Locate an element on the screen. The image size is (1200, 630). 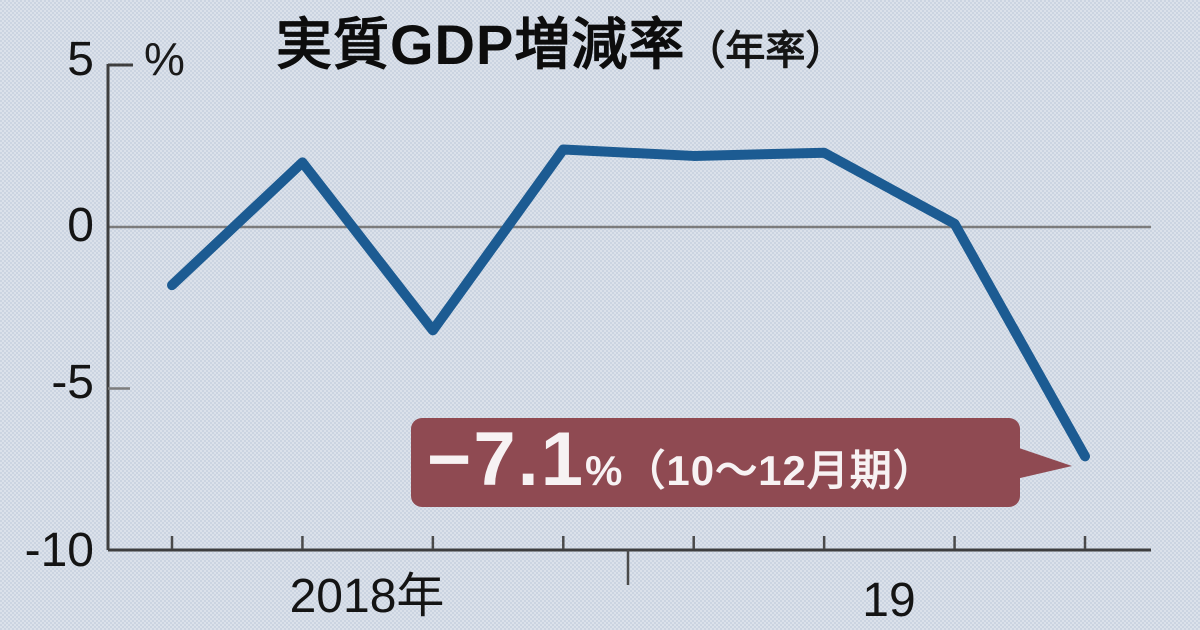
annotation-value: −7.1 is located at coordinates (506, 459).